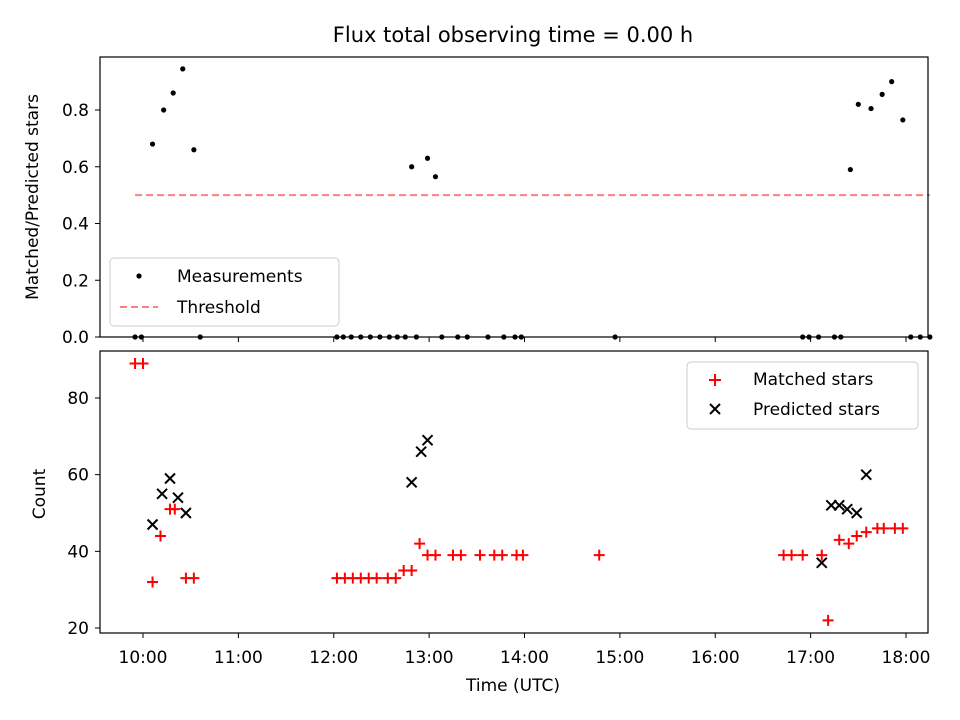  What do you see at coordinates (143, 658) in the screenshot?
I see `x-tick-label: 10:00` at bounding box center [143, 658].